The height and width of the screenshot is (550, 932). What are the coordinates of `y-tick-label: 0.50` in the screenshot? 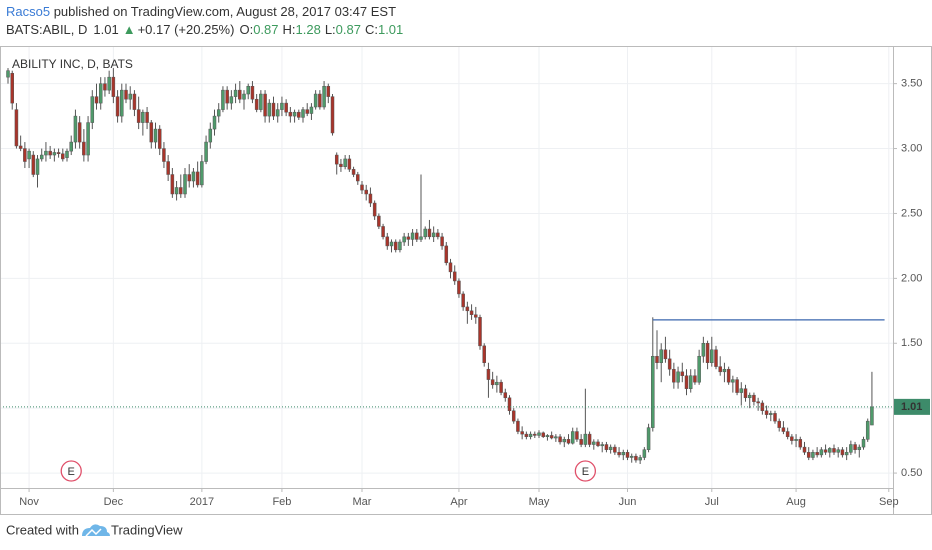 It's located at (911, 473).